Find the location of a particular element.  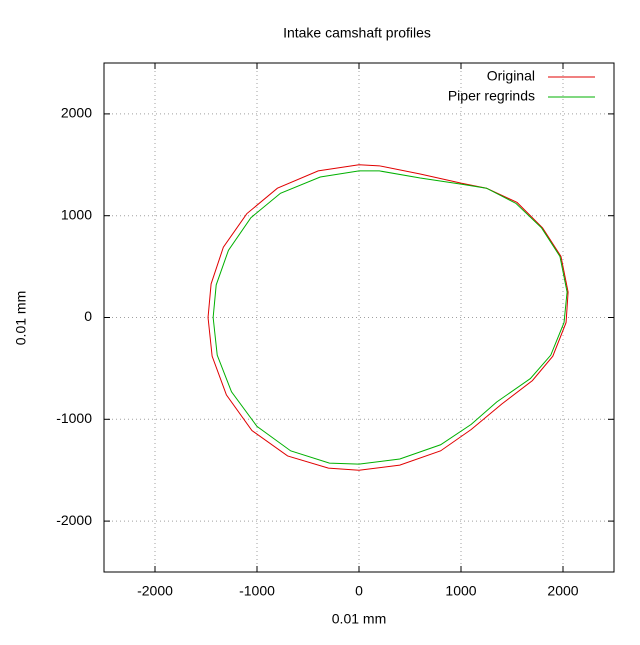

x-tick-label: -1000 is located at coordinates (257, 591).